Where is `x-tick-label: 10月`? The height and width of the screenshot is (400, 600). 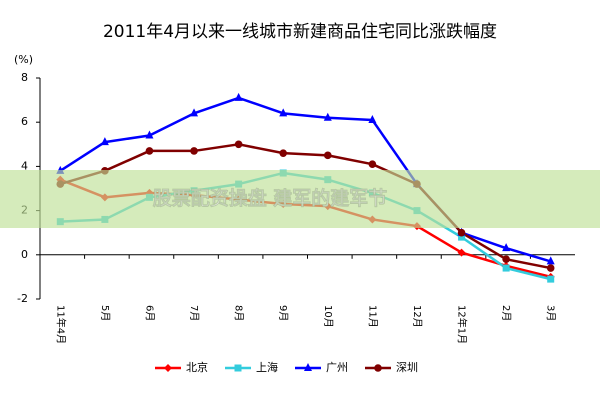 x-tick-label: 10月 is located at coordinates (328, 316).